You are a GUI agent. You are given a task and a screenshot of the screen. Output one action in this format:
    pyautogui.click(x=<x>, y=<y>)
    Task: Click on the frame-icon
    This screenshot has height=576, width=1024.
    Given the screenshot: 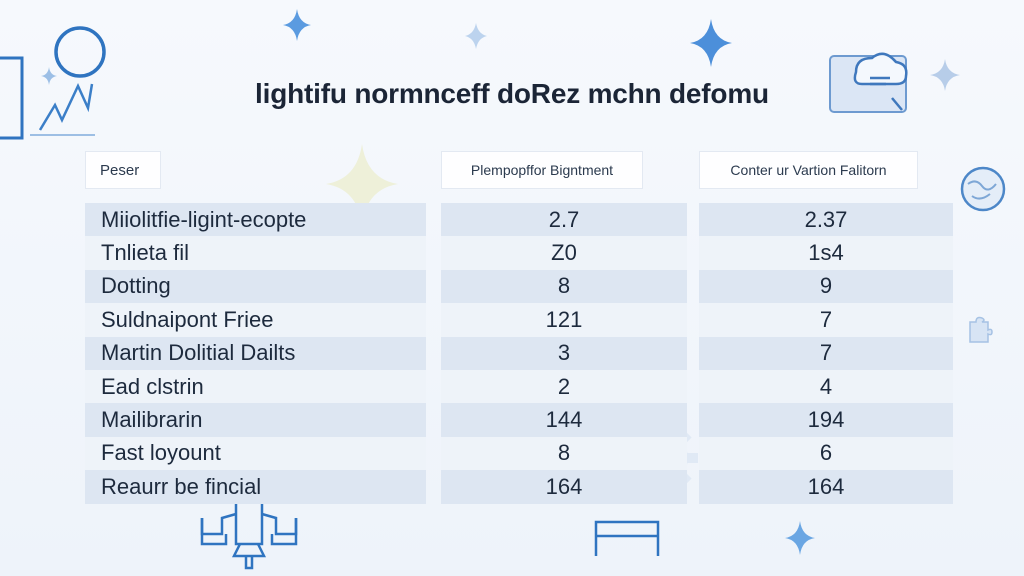 What is the action you would take?
    pyautogui.click(x=627, y=538)
    